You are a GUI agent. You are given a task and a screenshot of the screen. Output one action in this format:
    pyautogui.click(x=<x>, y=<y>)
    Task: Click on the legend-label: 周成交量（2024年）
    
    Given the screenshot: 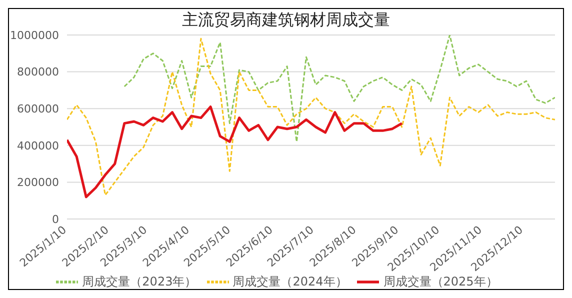 What is the action you would take?
    pyautogui.click(x=290, y=281)
    